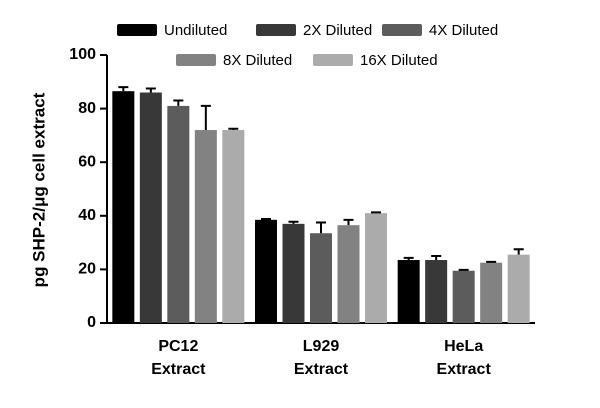 The height and width of the screenshot is (408, 600). Describe the element at coordinates (195, 30) in the screenshot. I see `legend-label: Undiluted` at that location.